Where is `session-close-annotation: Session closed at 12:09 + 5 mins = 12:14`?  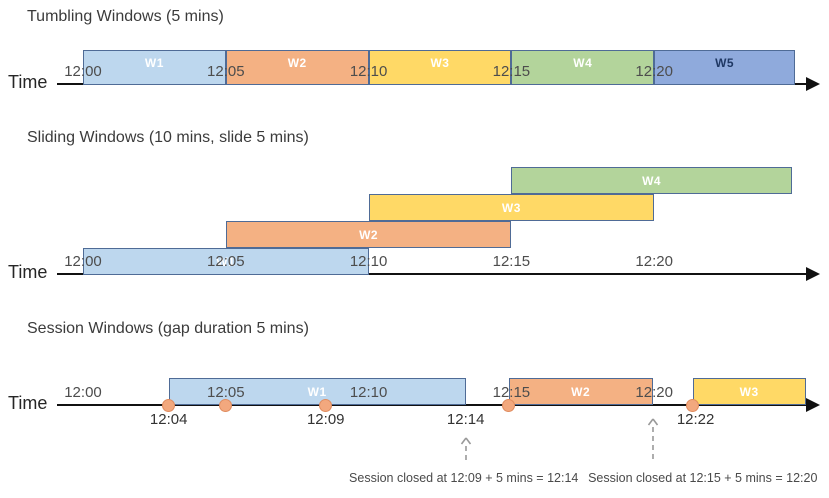 session-close-annotation: Session closed at 12:09 + 5 mins = 12:14 is located at coordinates (464, 478).